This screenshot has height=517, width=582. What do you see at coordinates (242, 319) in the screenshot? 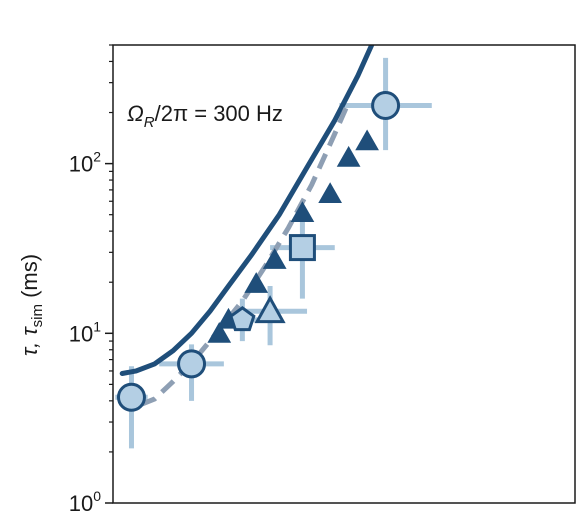
I see `pentagon-marker` at bounding box center [242, 319].